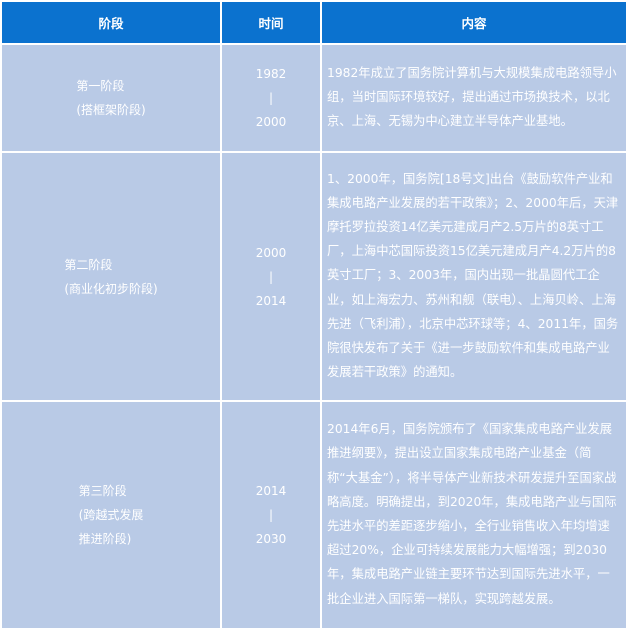 This screenshot has height=630, width=626. What do you see at coordinates (271, 300) in the screenshot?
I see `time-end: 2014` at bounding box center [271, 300].